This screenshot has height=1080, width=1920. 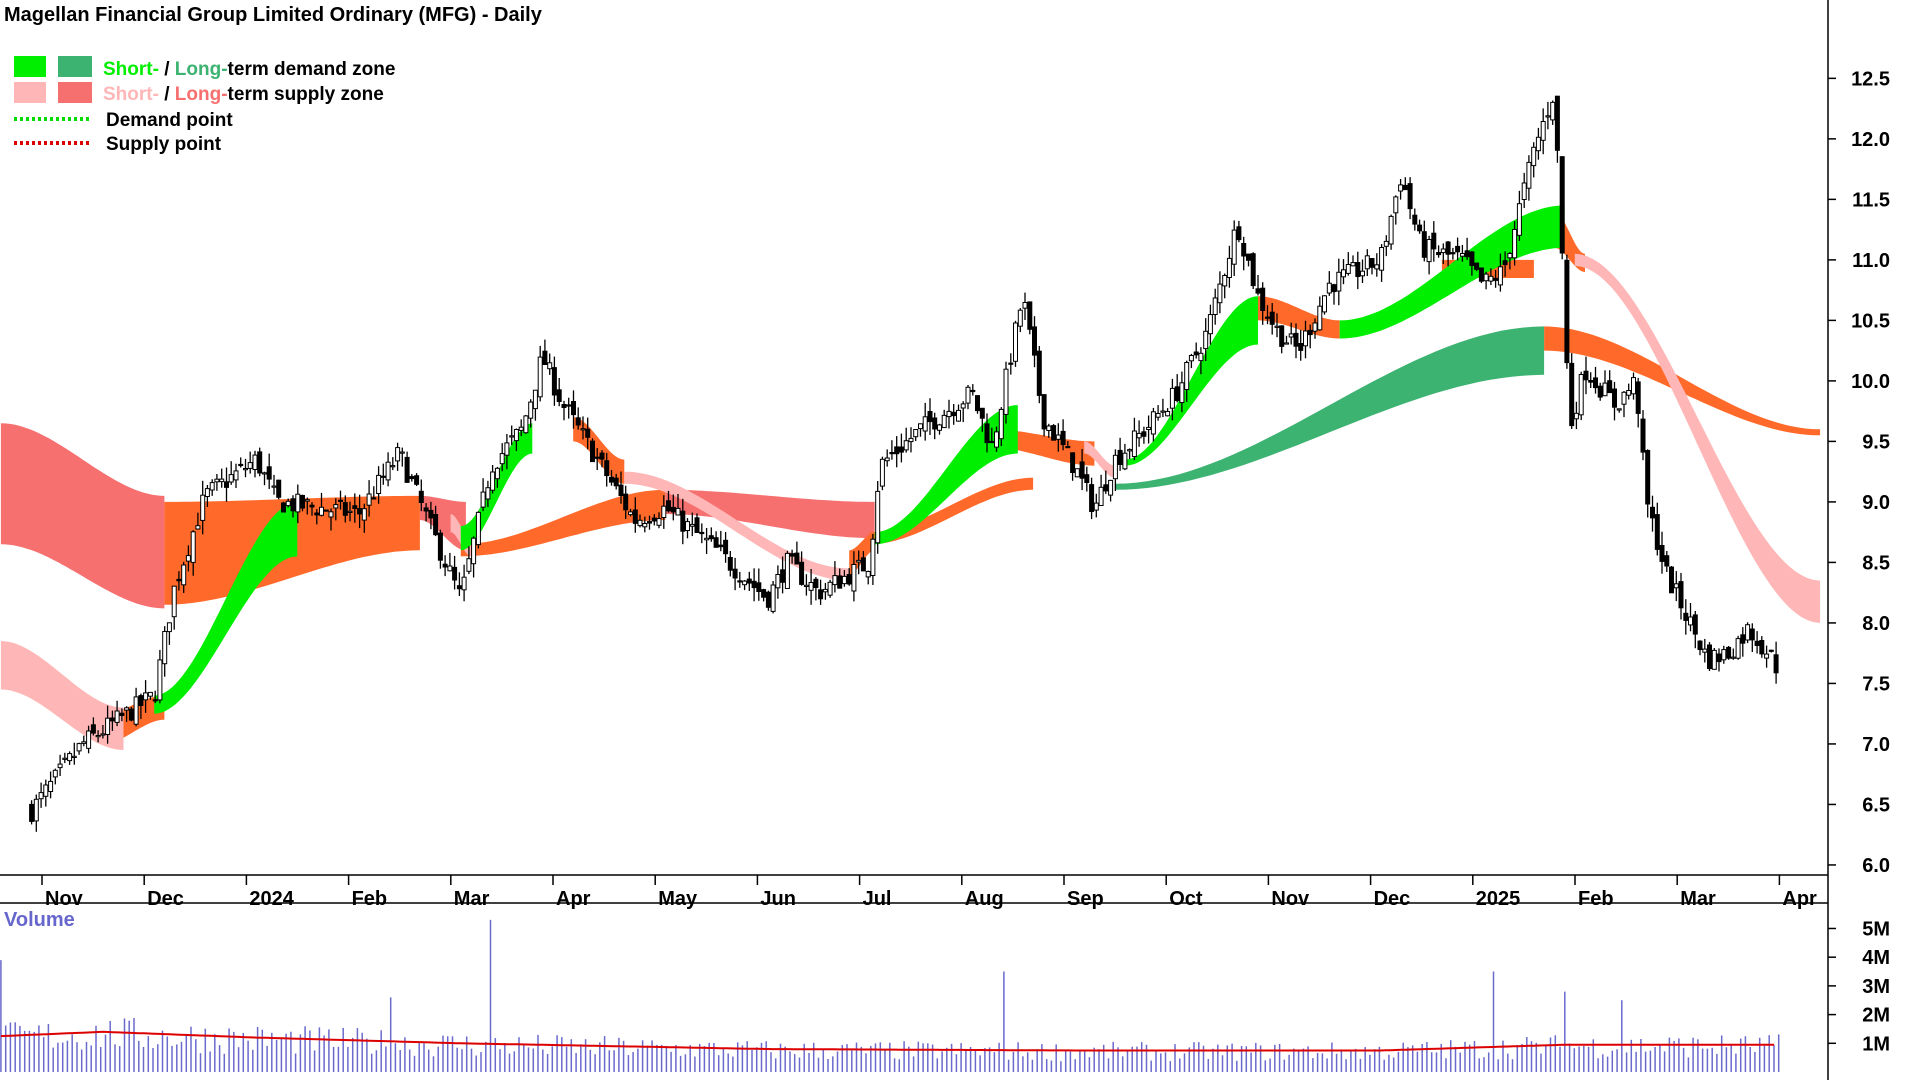 What do you see at coordinates (131, 69) in the screenshot?
I see `legend-demand-short-label: Short-` at bounding box center [131, 69].